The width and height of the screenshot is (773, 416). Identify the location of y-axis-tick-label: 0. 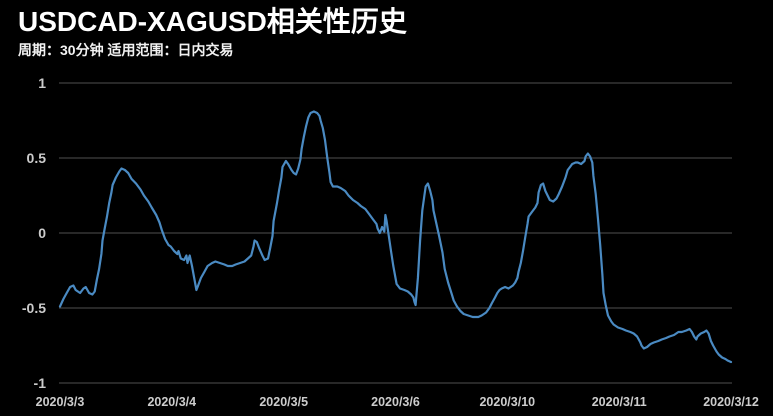
(42, 233).